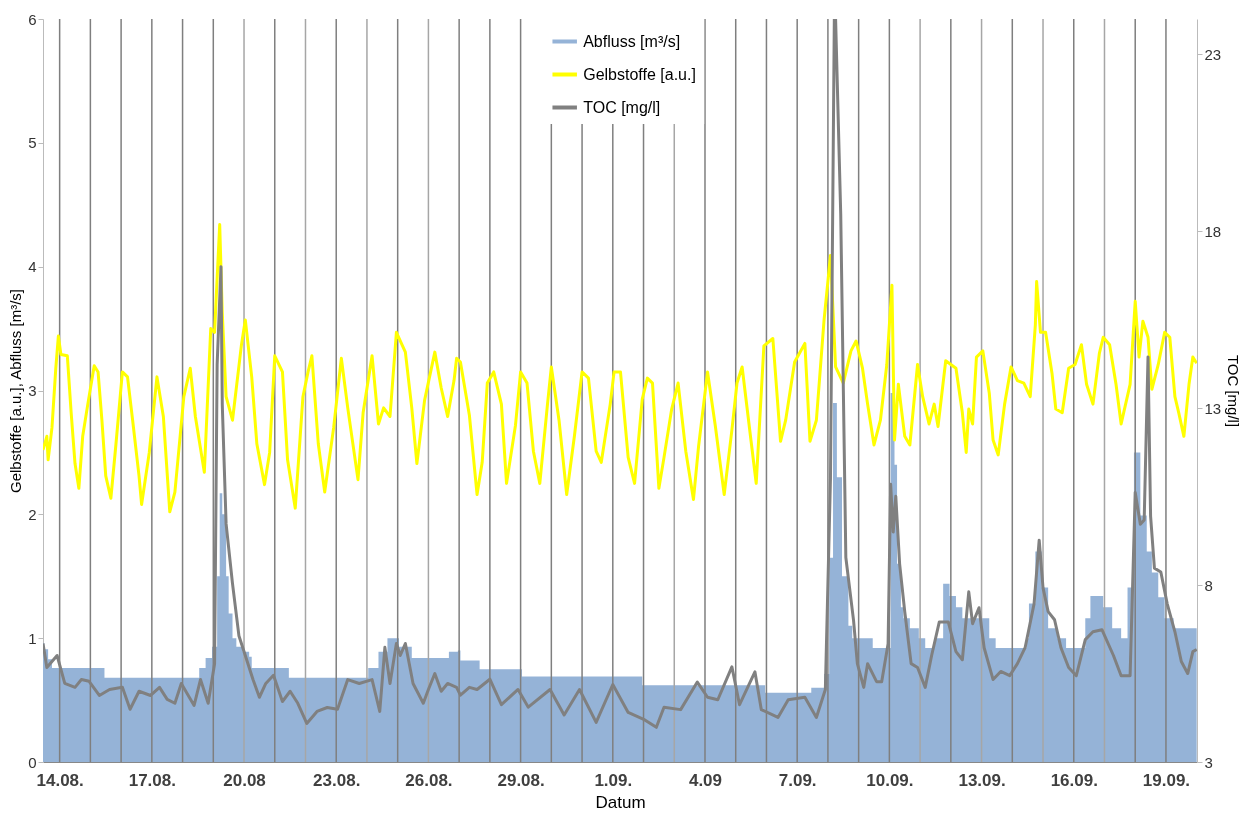  I want to click on y2-tick-label: 8, so click(1208, 585).